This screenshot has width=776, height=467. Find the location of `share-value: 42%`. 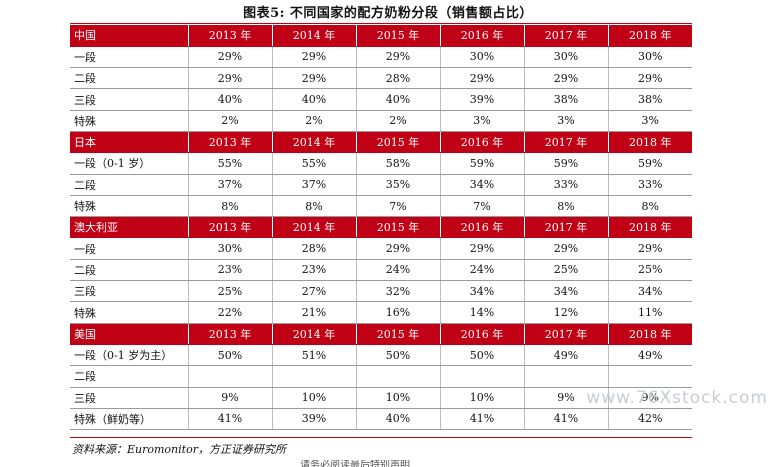

share-value: 42% is located at coordinates (649, 419).